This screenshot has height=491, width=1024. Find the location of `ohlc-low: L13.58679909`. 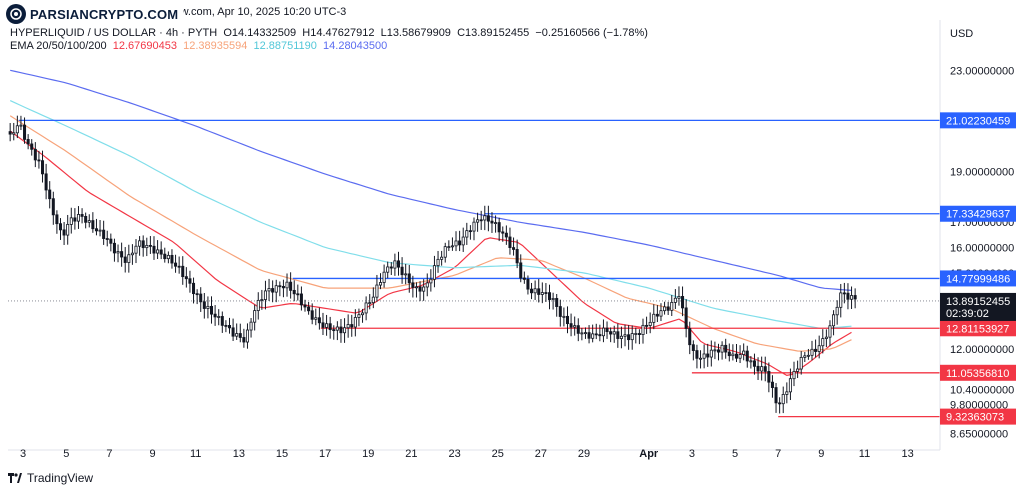

ohlc-low: L13.58679909 is located at coordinates (415, 33).